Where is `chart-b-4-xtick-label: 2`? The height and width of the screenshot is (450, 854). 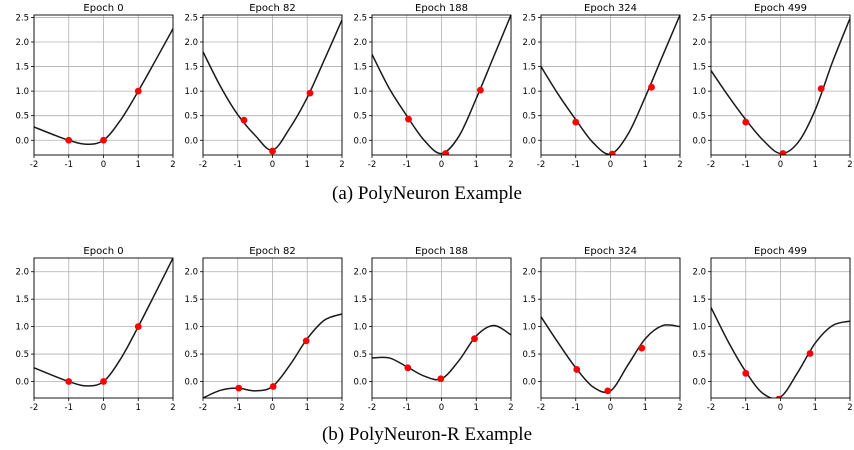 chart-b-4-xtick-label: 2 is located at coordinates (679, 408).